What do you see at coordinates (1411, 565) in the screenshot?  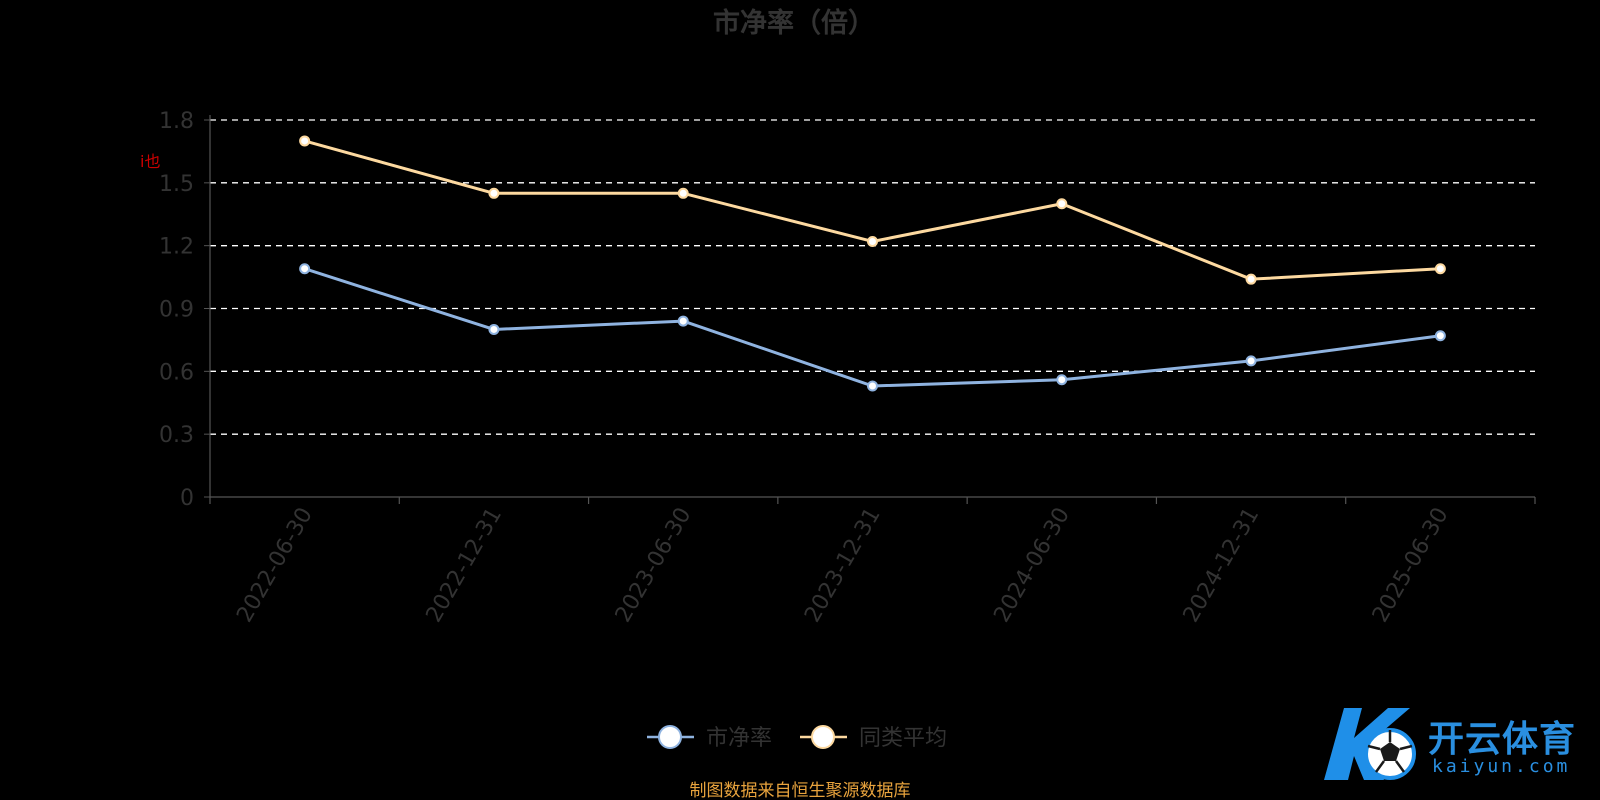 I see `x-tick-label: 2025-06-30` at bounding box center [1411, 565].